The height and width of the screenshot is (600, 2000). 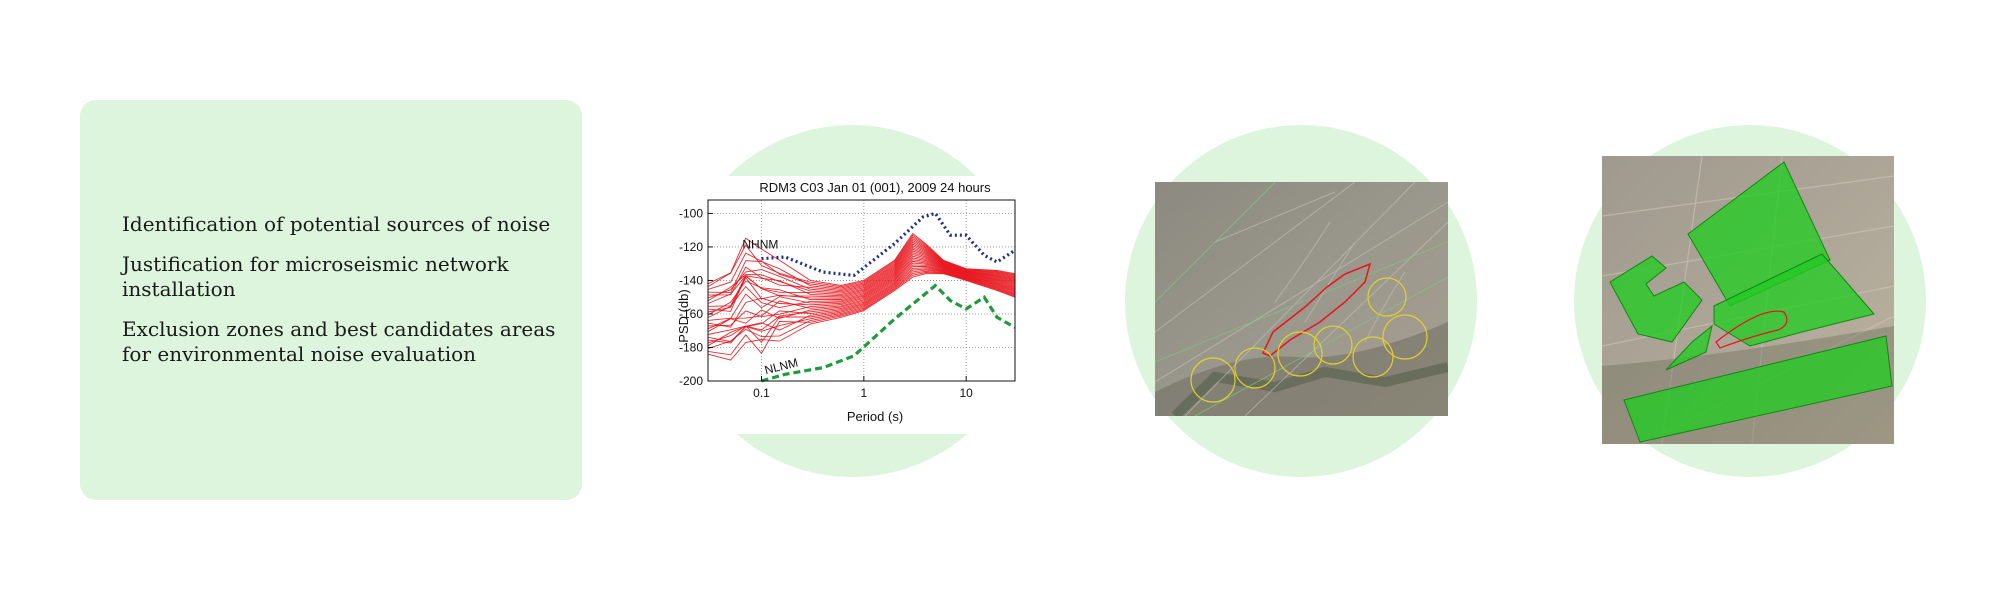 What do you see at coordinates (863, 393) in the screenshot?
I see `x-tick-label: 1` at bounding box center [863, 393].